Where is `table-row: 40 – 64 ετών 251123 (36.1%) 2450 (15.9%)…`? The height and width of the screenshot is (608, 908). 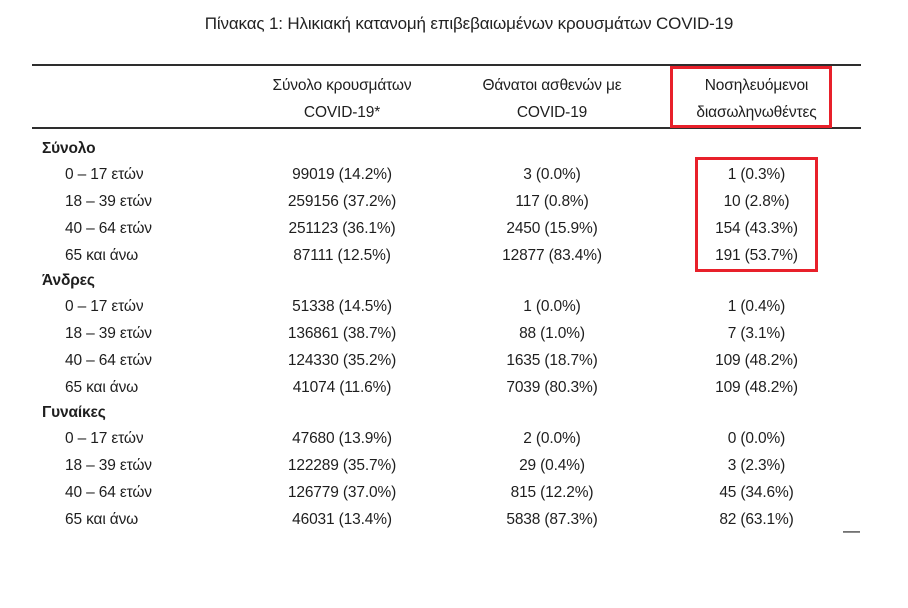 table-row: 40 – 64 ετών 251123 (36.1%) 2450 (15.9%)… is located at coordinates (446, 228).